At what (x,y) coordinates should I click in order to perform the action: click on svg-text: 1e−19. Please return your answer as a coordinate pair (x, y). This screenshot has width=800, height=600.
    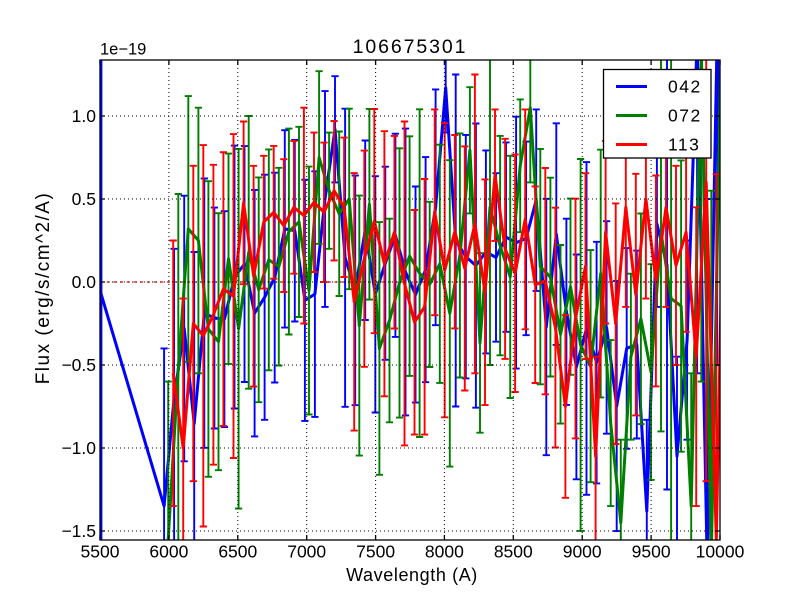
    Looking at the image, I should click on (123, 50).